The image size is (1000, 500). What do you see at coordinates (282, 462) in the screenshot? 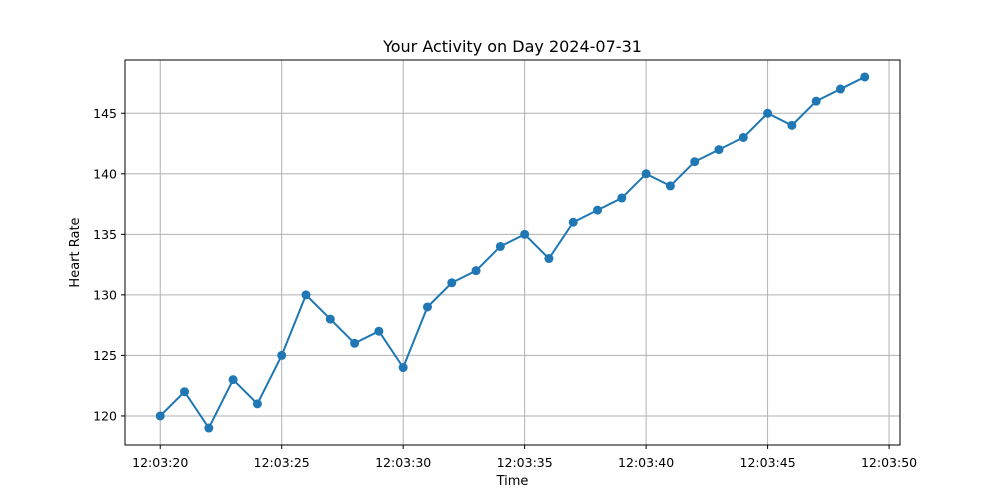
I see `x-tick-label: 12:03:25` at bounding box center [282, 462].